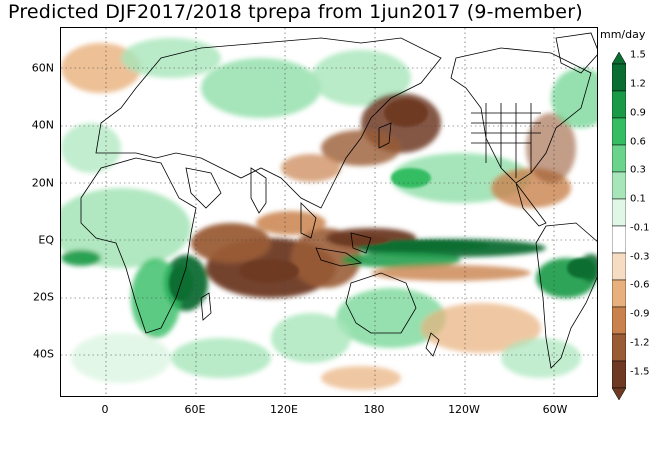  Describe the element at coordinates (374, 409) in the screenshot. I see `lon-label-180: 180` at that location.